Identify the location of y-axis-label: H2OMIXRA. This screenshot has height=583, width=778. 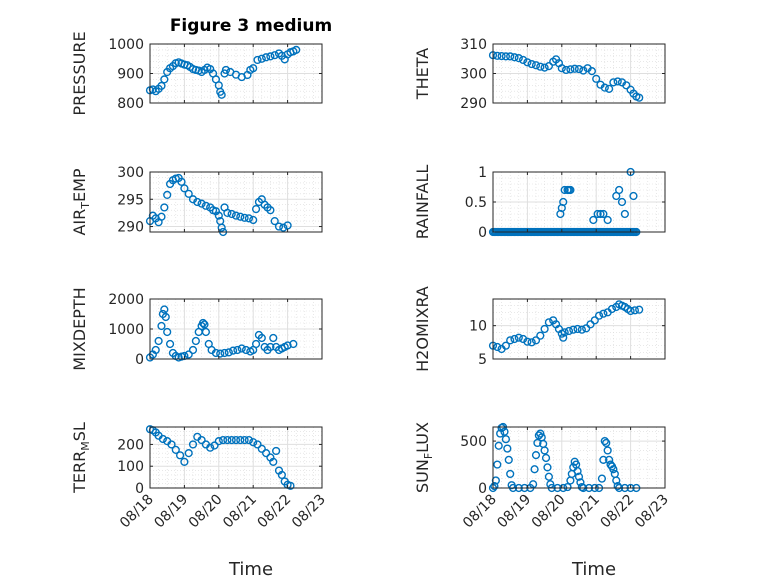
(422, 329).